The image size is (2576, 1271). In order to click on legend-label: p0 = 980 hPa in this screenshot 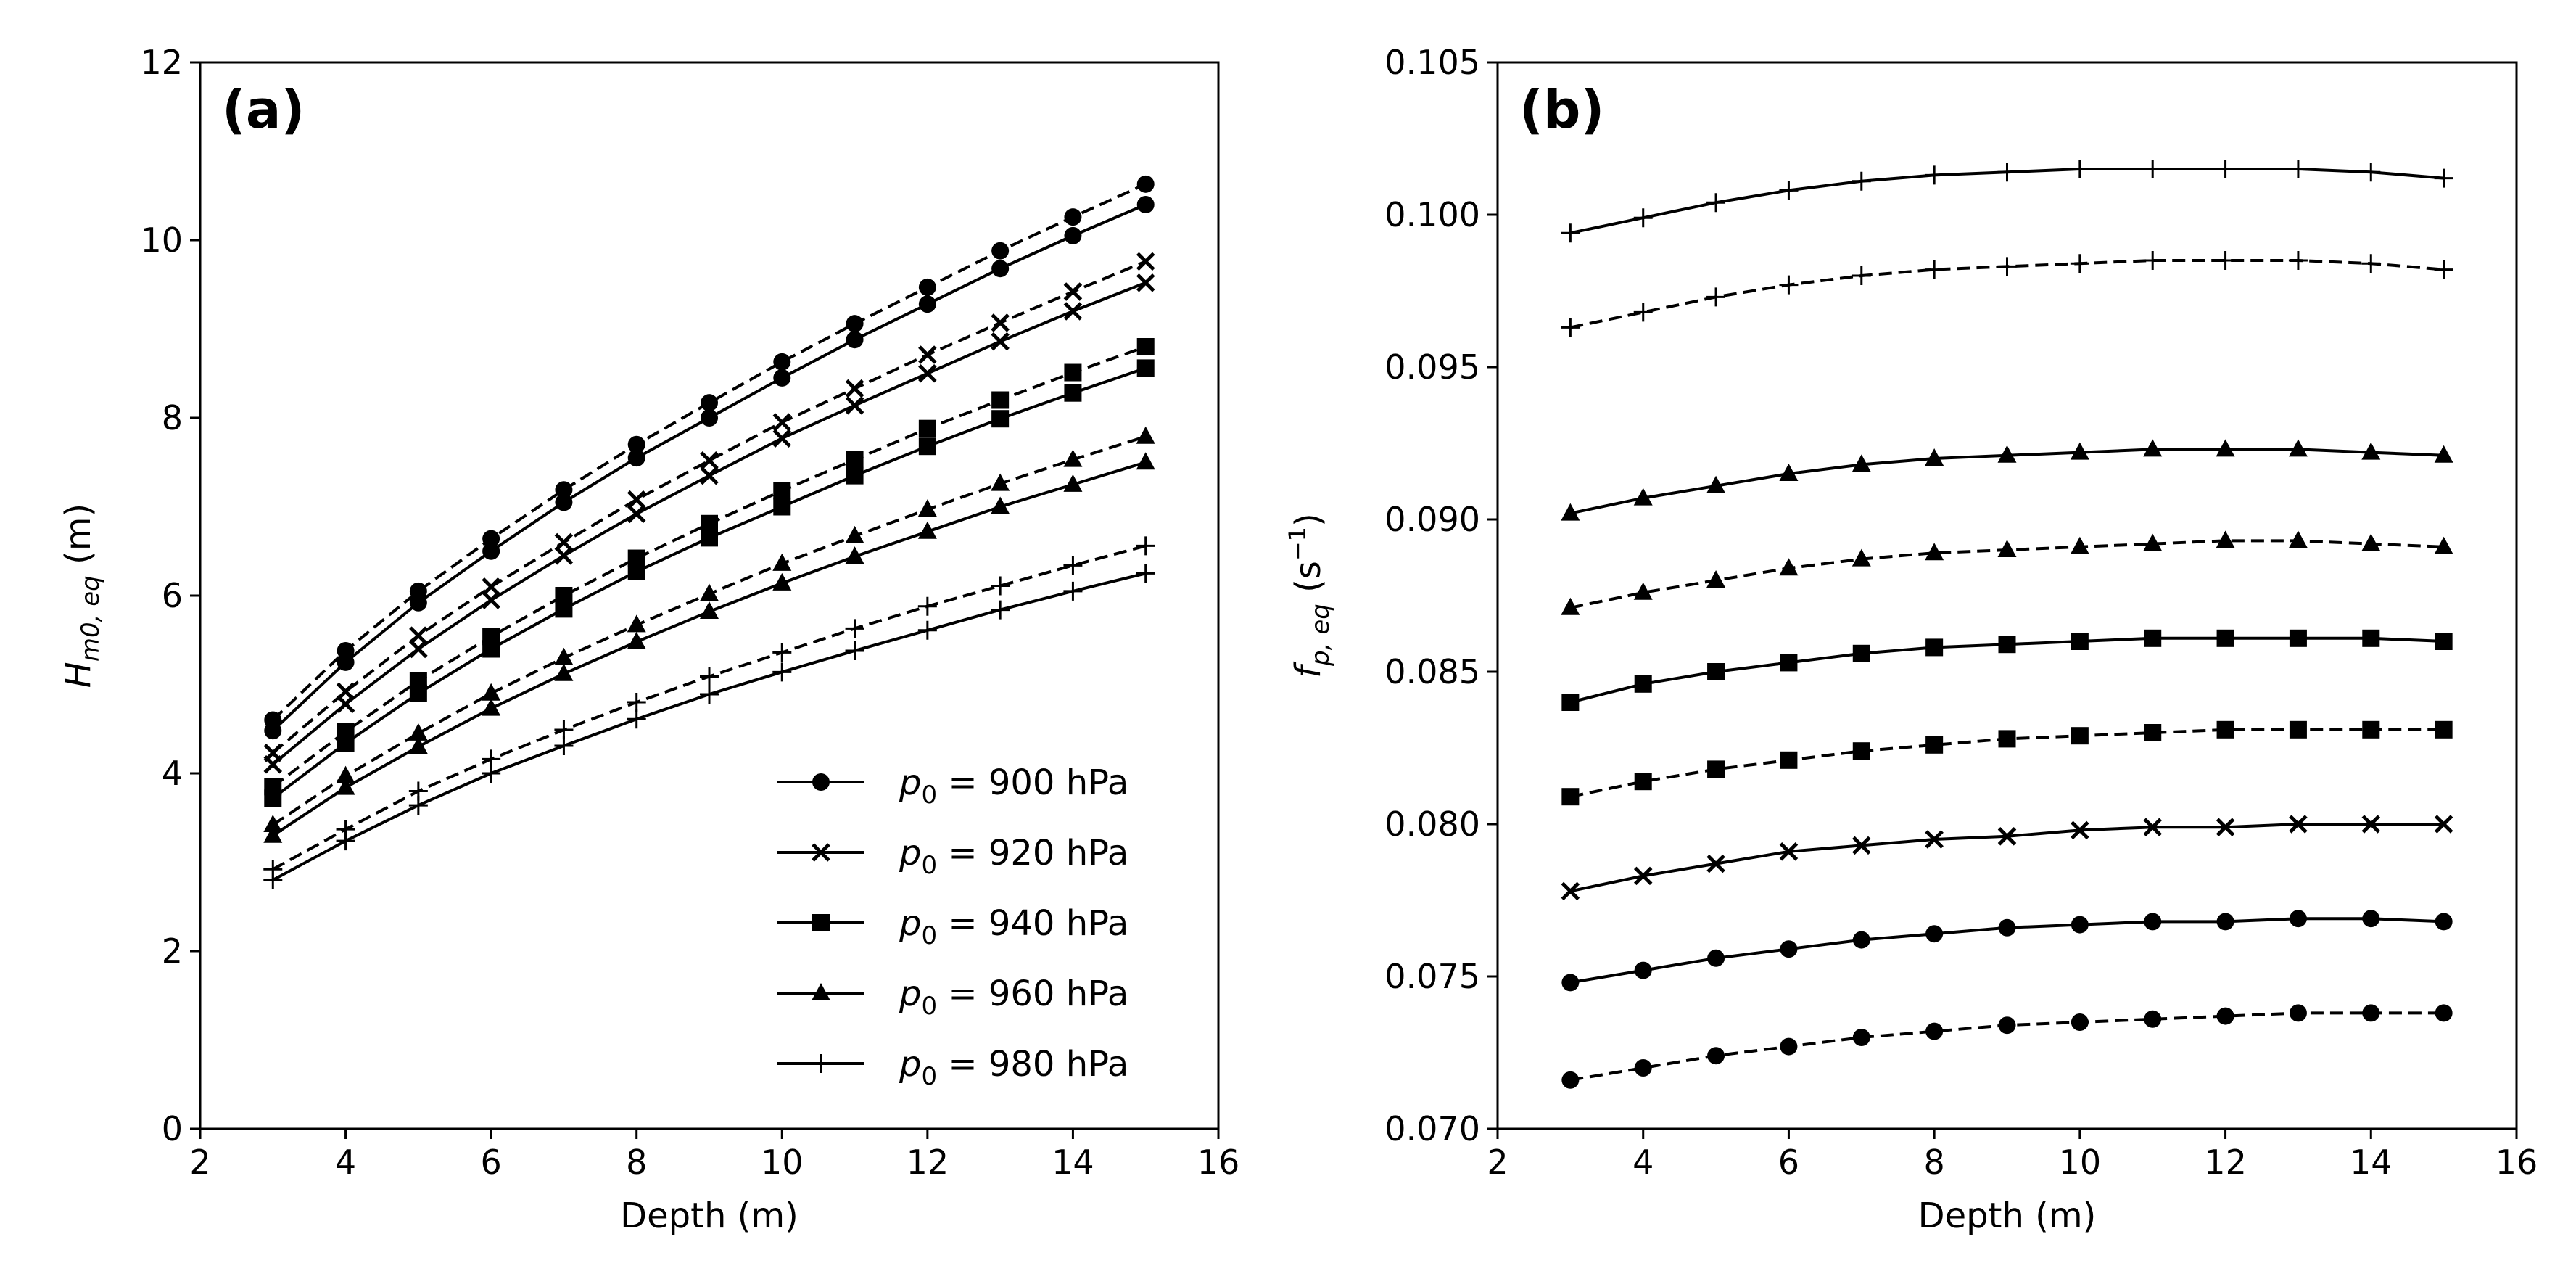, I will do `click(1013, 1067)`.